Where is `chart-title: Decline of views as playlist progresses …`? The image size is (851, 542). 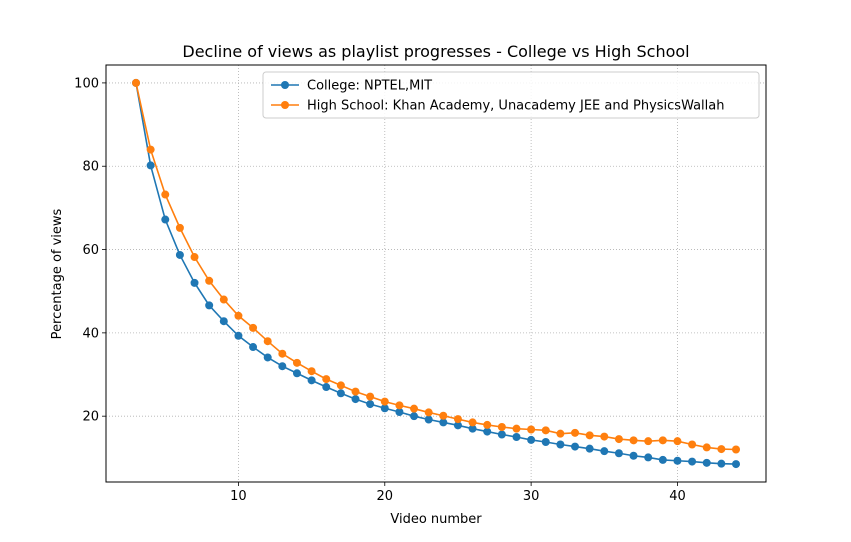
chart-title: Decline of views as playlist progresses … is located at coordinates (435, 51).